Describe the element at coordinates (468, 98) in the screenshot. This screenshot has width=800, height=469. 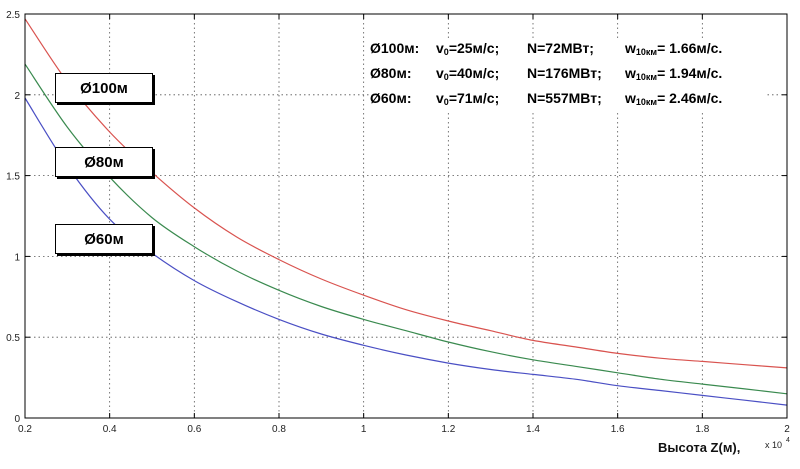
I see `annotation-velocity: v0=71м/с;` at that location.